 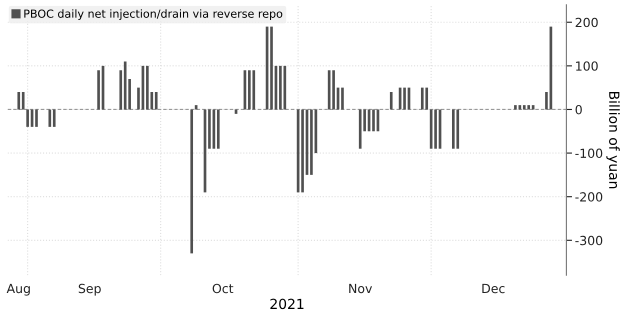 What do you see at coordinates (493, 289) in the screenshot?
I see `x-tick-label: Dec` at bounding box center [493, 289].